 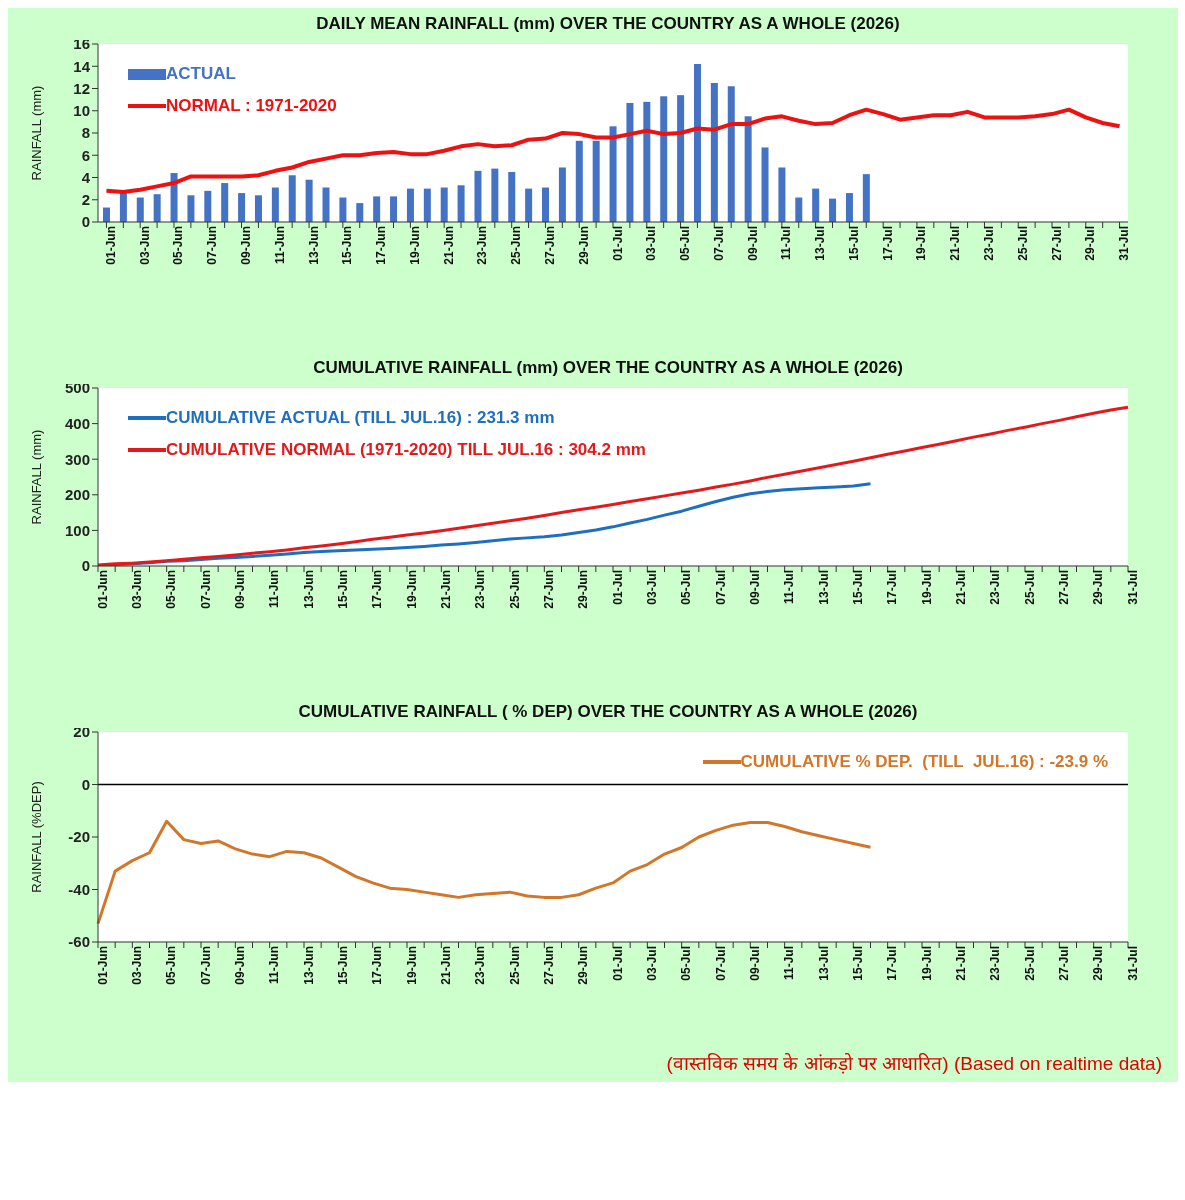 I want to click on y-tick-label: 300, so click(x=77, y=459).